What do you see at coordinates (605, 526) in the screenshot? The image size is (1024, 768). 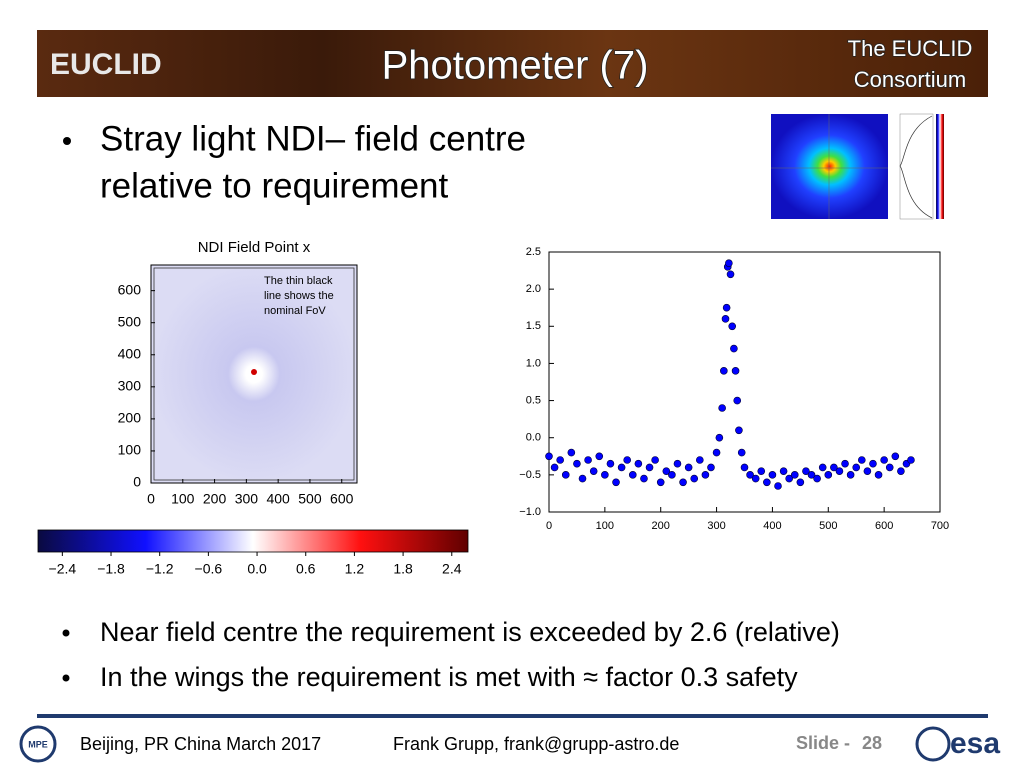 I see `x-tick-label: 100` at bounding box center [605, 526].